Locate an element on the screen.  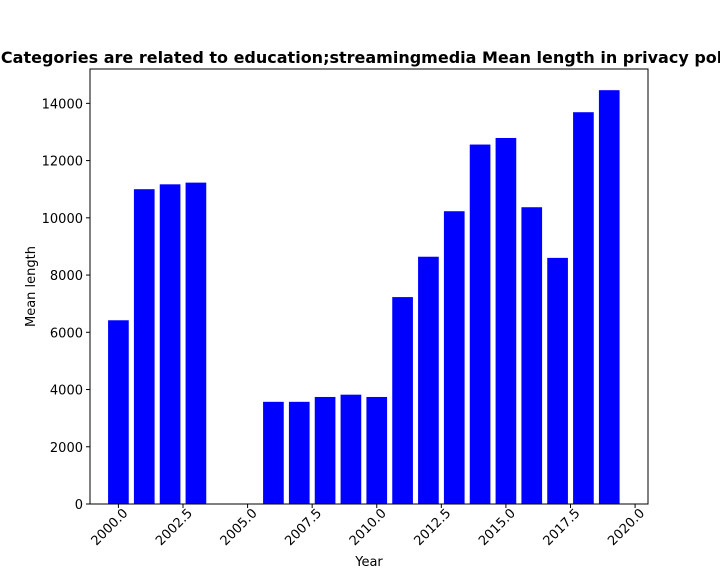
bar-2009 is located at coordinates (351, 449).